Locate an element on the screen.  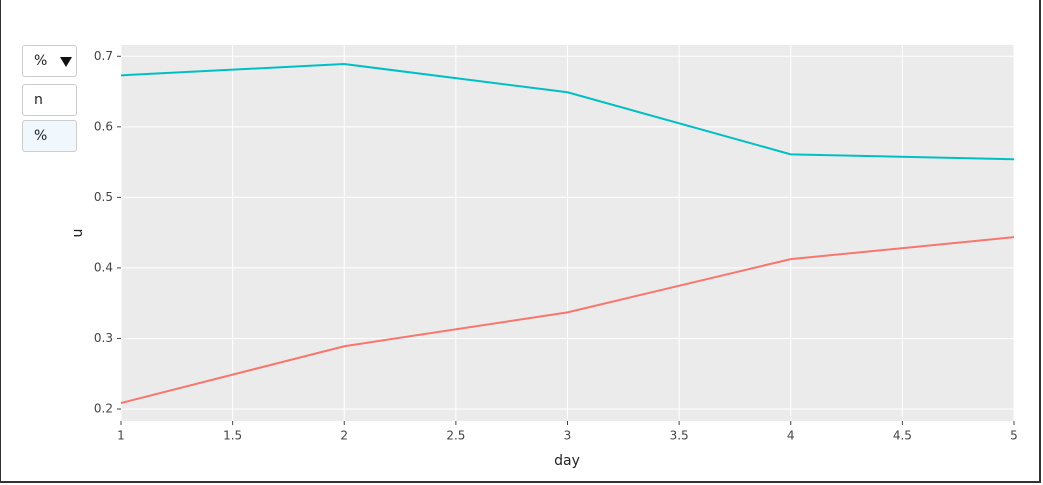
y-axis-label: n is located at coordinates (78, 233).